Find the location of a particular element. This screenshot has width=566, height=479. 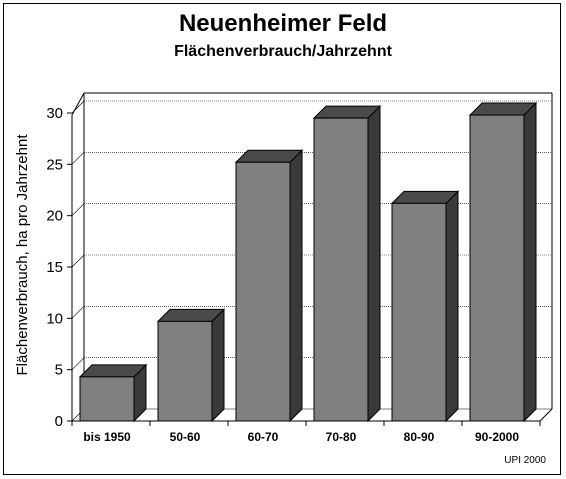

y-tick-label-0: 0 is located at coordinates (59, 421).